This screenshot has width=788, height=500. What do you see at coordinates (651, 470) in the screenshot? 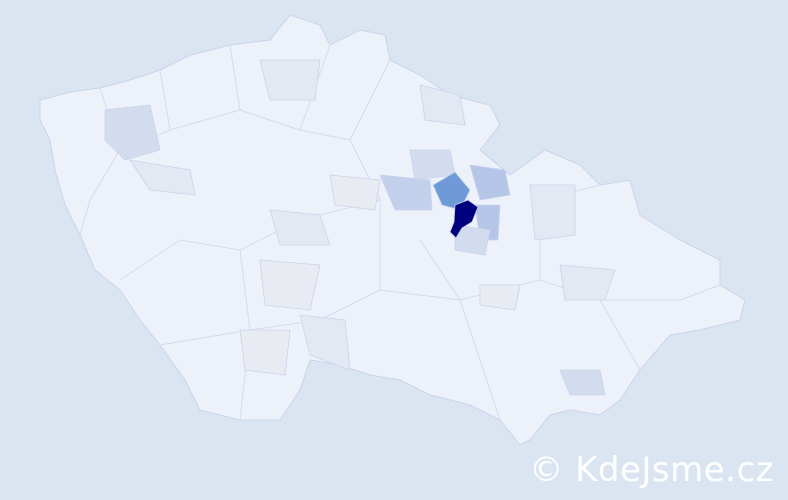
I see `watermark: © KdeJsme.cz` at bounding box center [651, 470].